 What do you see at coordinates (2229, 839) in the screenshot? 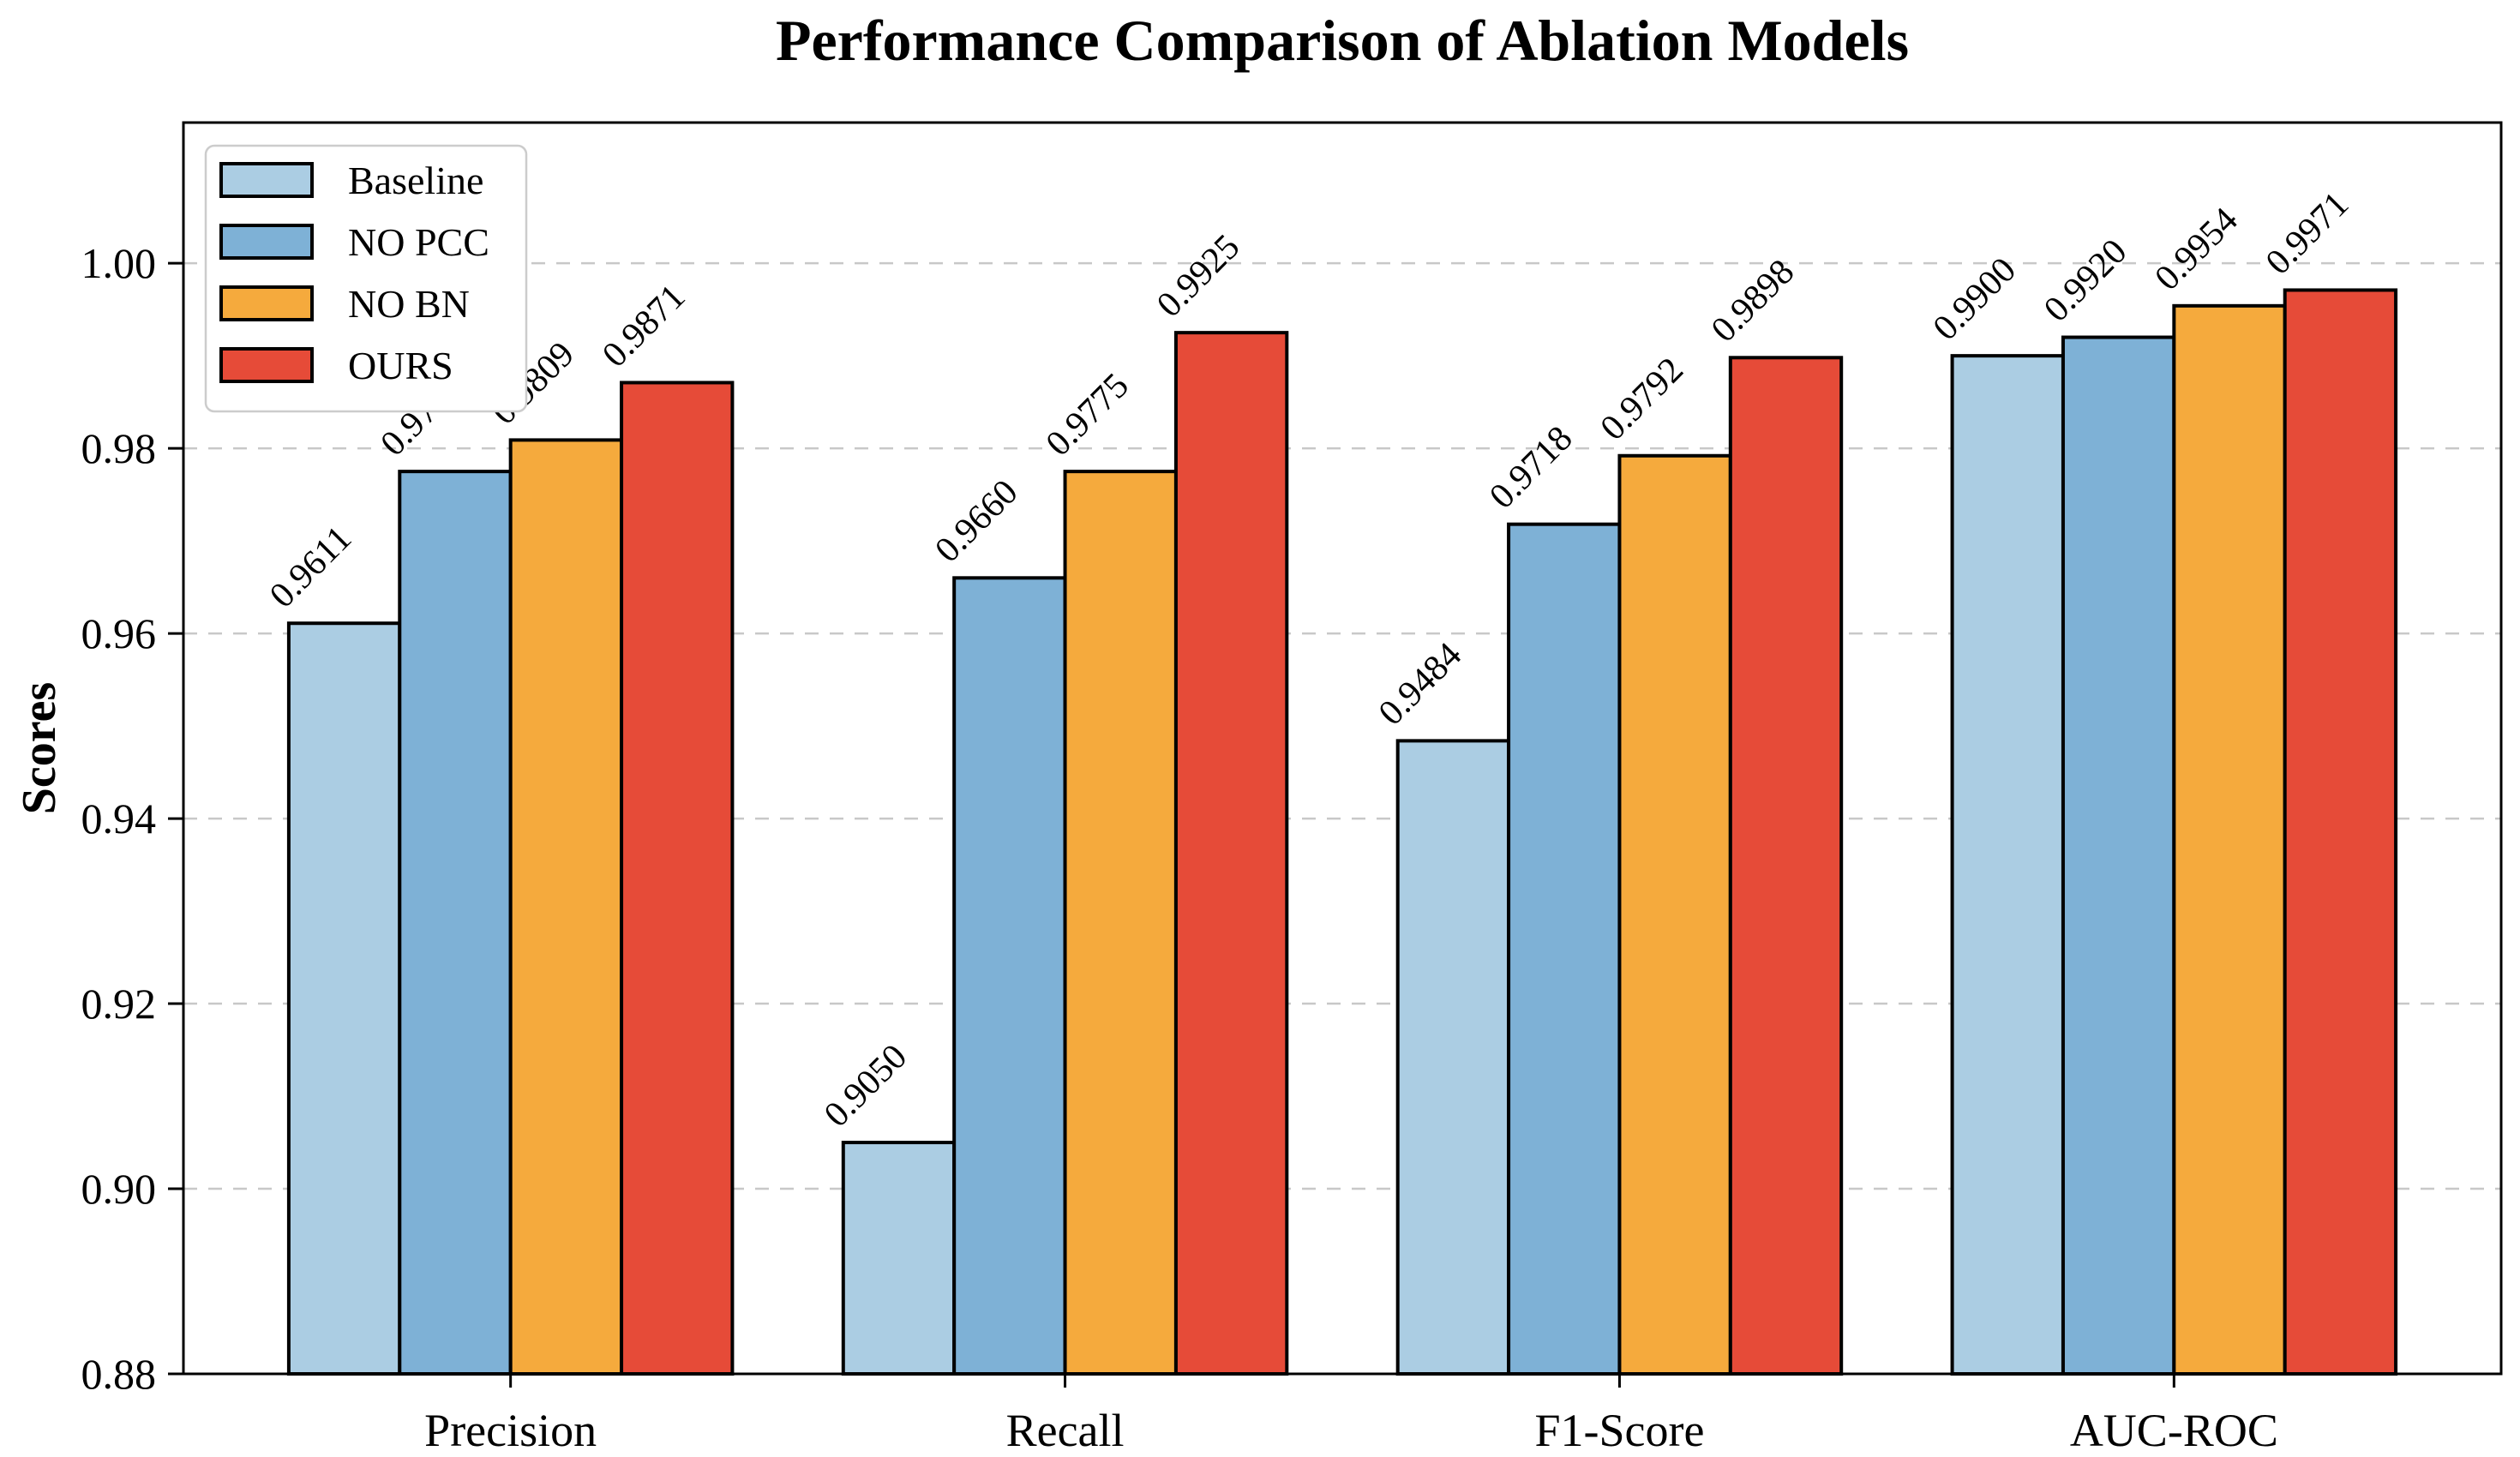
I see `bar-auc-roc-no-bn` at bounding box center [2229, 839].